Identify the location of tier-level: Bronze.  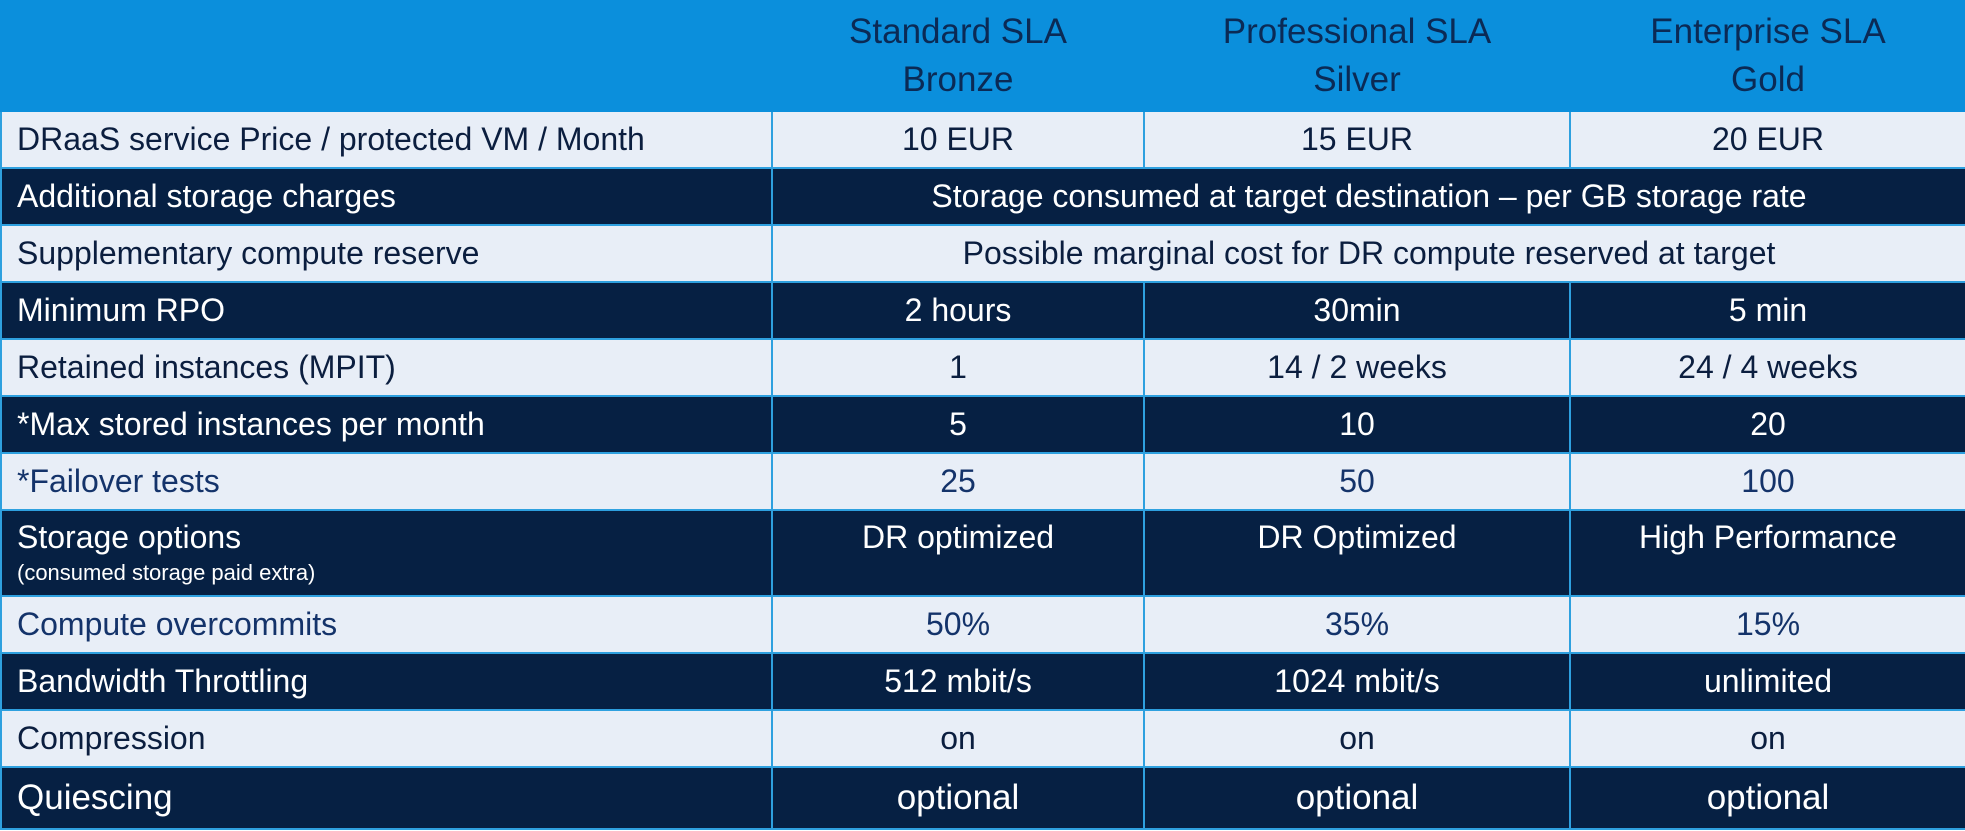
(958, 79).